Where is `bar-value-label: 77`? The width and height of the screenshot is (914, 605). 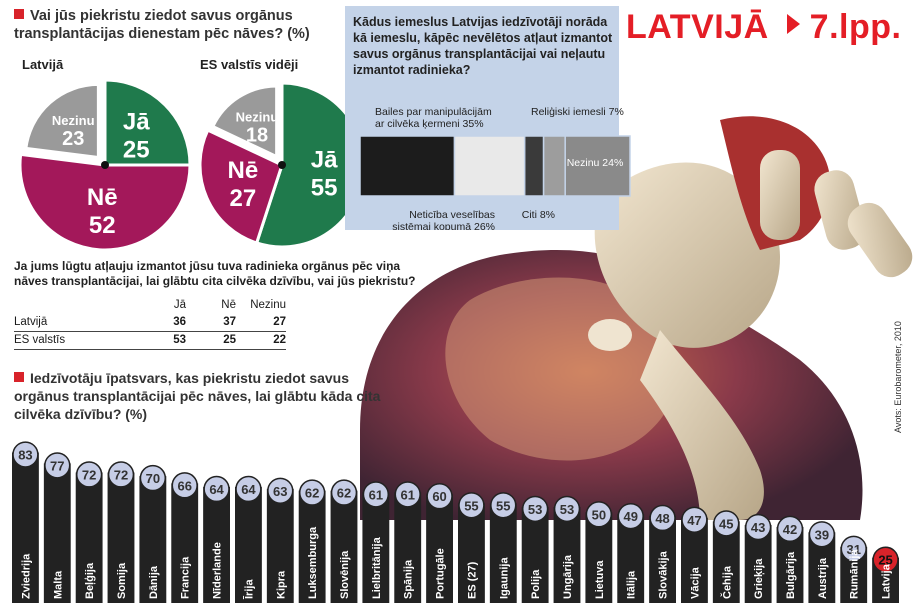 bar-value-label: 77 is located at coordinates (57, 465).